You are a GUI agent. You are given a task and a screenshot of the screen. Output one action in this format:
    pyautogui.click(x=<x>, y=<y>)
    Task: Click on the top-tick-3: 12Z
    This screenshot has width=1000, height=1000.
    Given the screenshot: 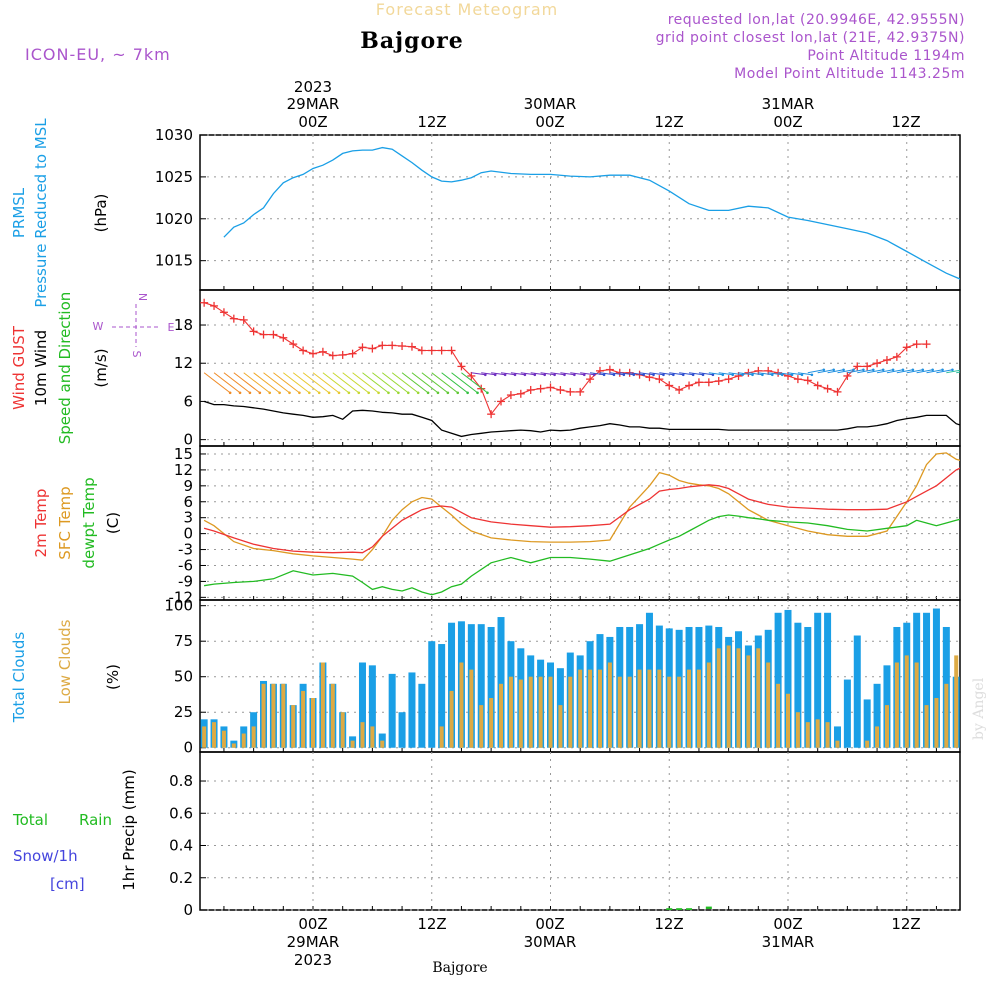 What is the action you would take?
    pyautogui.click(x=668, y=122)
    